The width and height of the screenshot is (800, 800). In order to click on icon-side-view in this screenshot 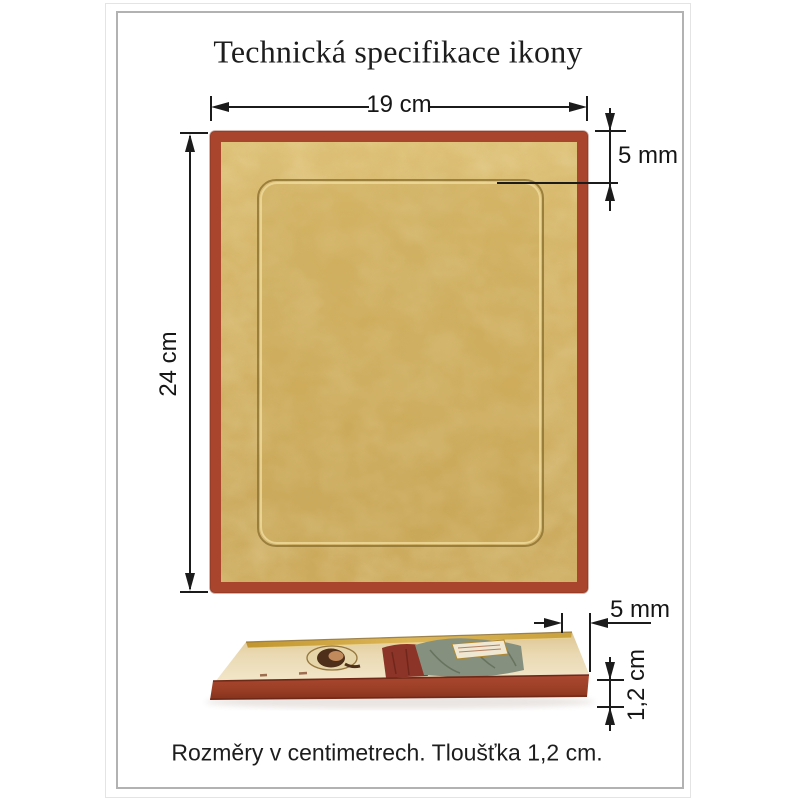, I will do `click(400, 670)`.